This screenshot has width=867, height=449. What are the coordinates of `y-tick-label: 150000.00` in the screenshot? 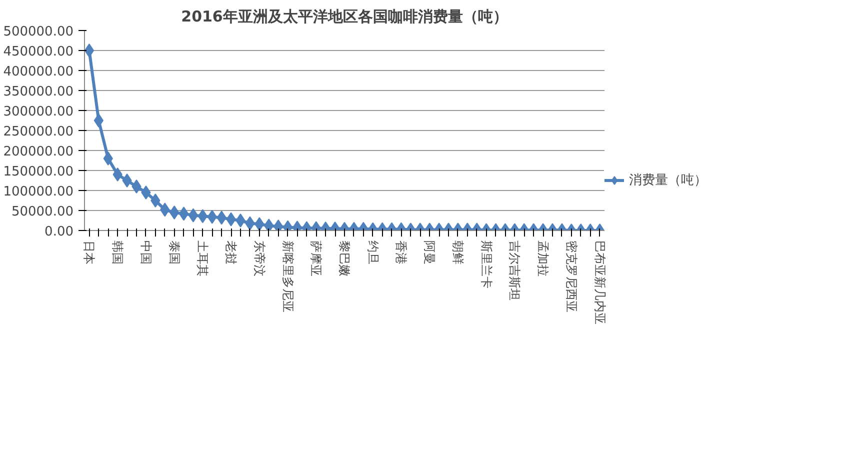 It's located at (38, 172).